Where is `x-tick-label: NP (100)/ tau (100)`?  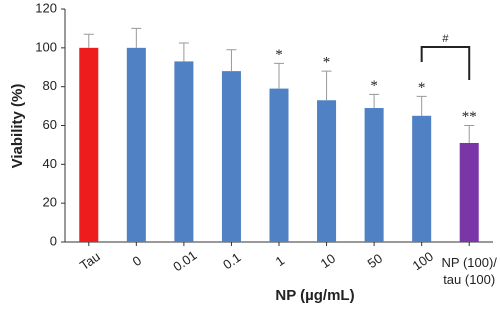
x-tick-label: NP (100)/ tau (100) is located at coordinates (469, 271).